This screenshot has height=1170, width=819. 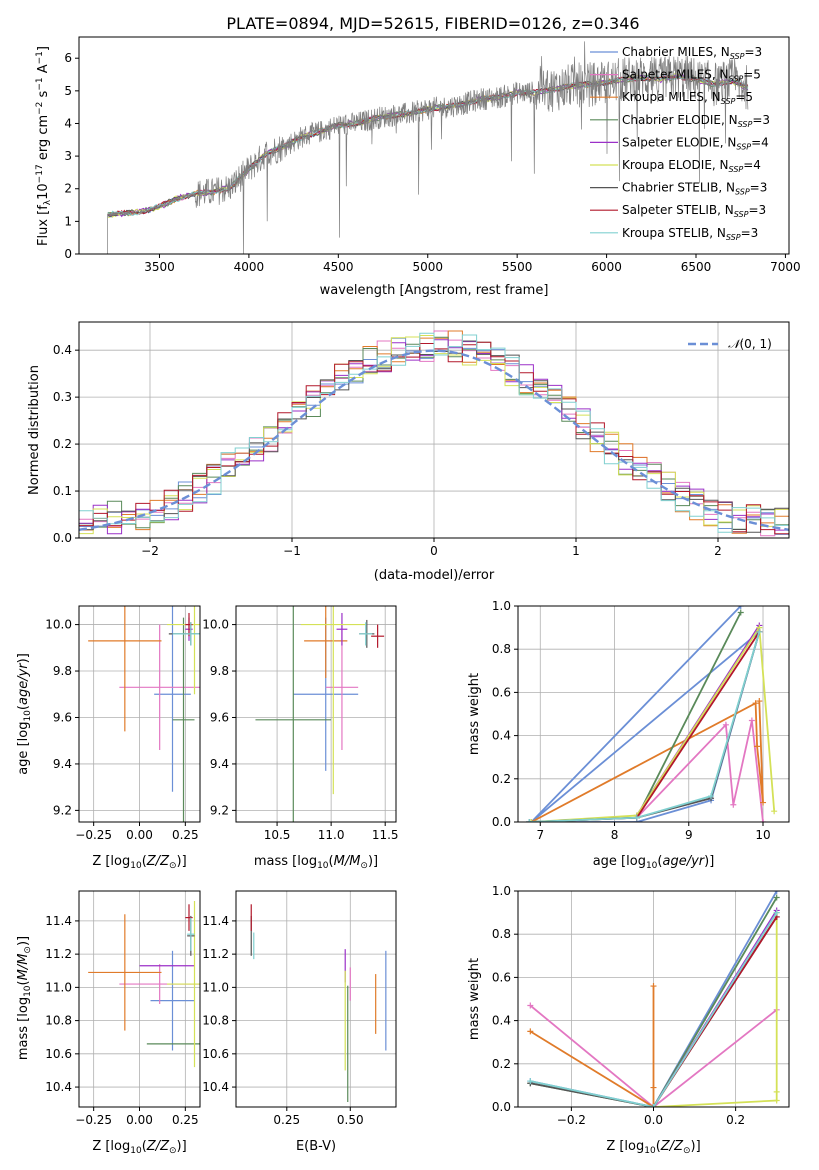 I want to click on x-axis-label: (data-model)/error, so click(x=434, y=575).